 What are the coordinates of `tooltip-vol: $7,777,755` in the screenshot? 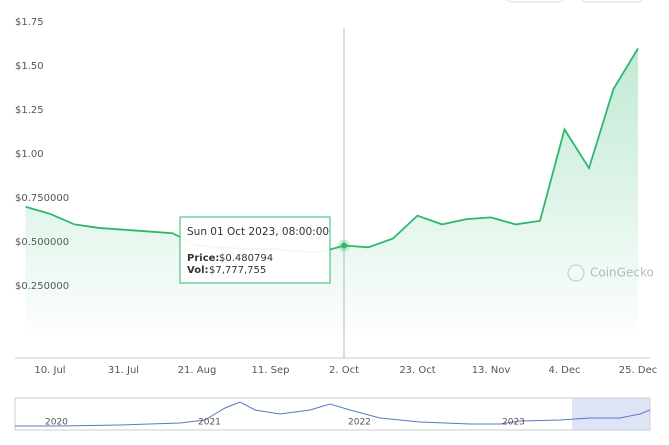 It's located at (237, 270).